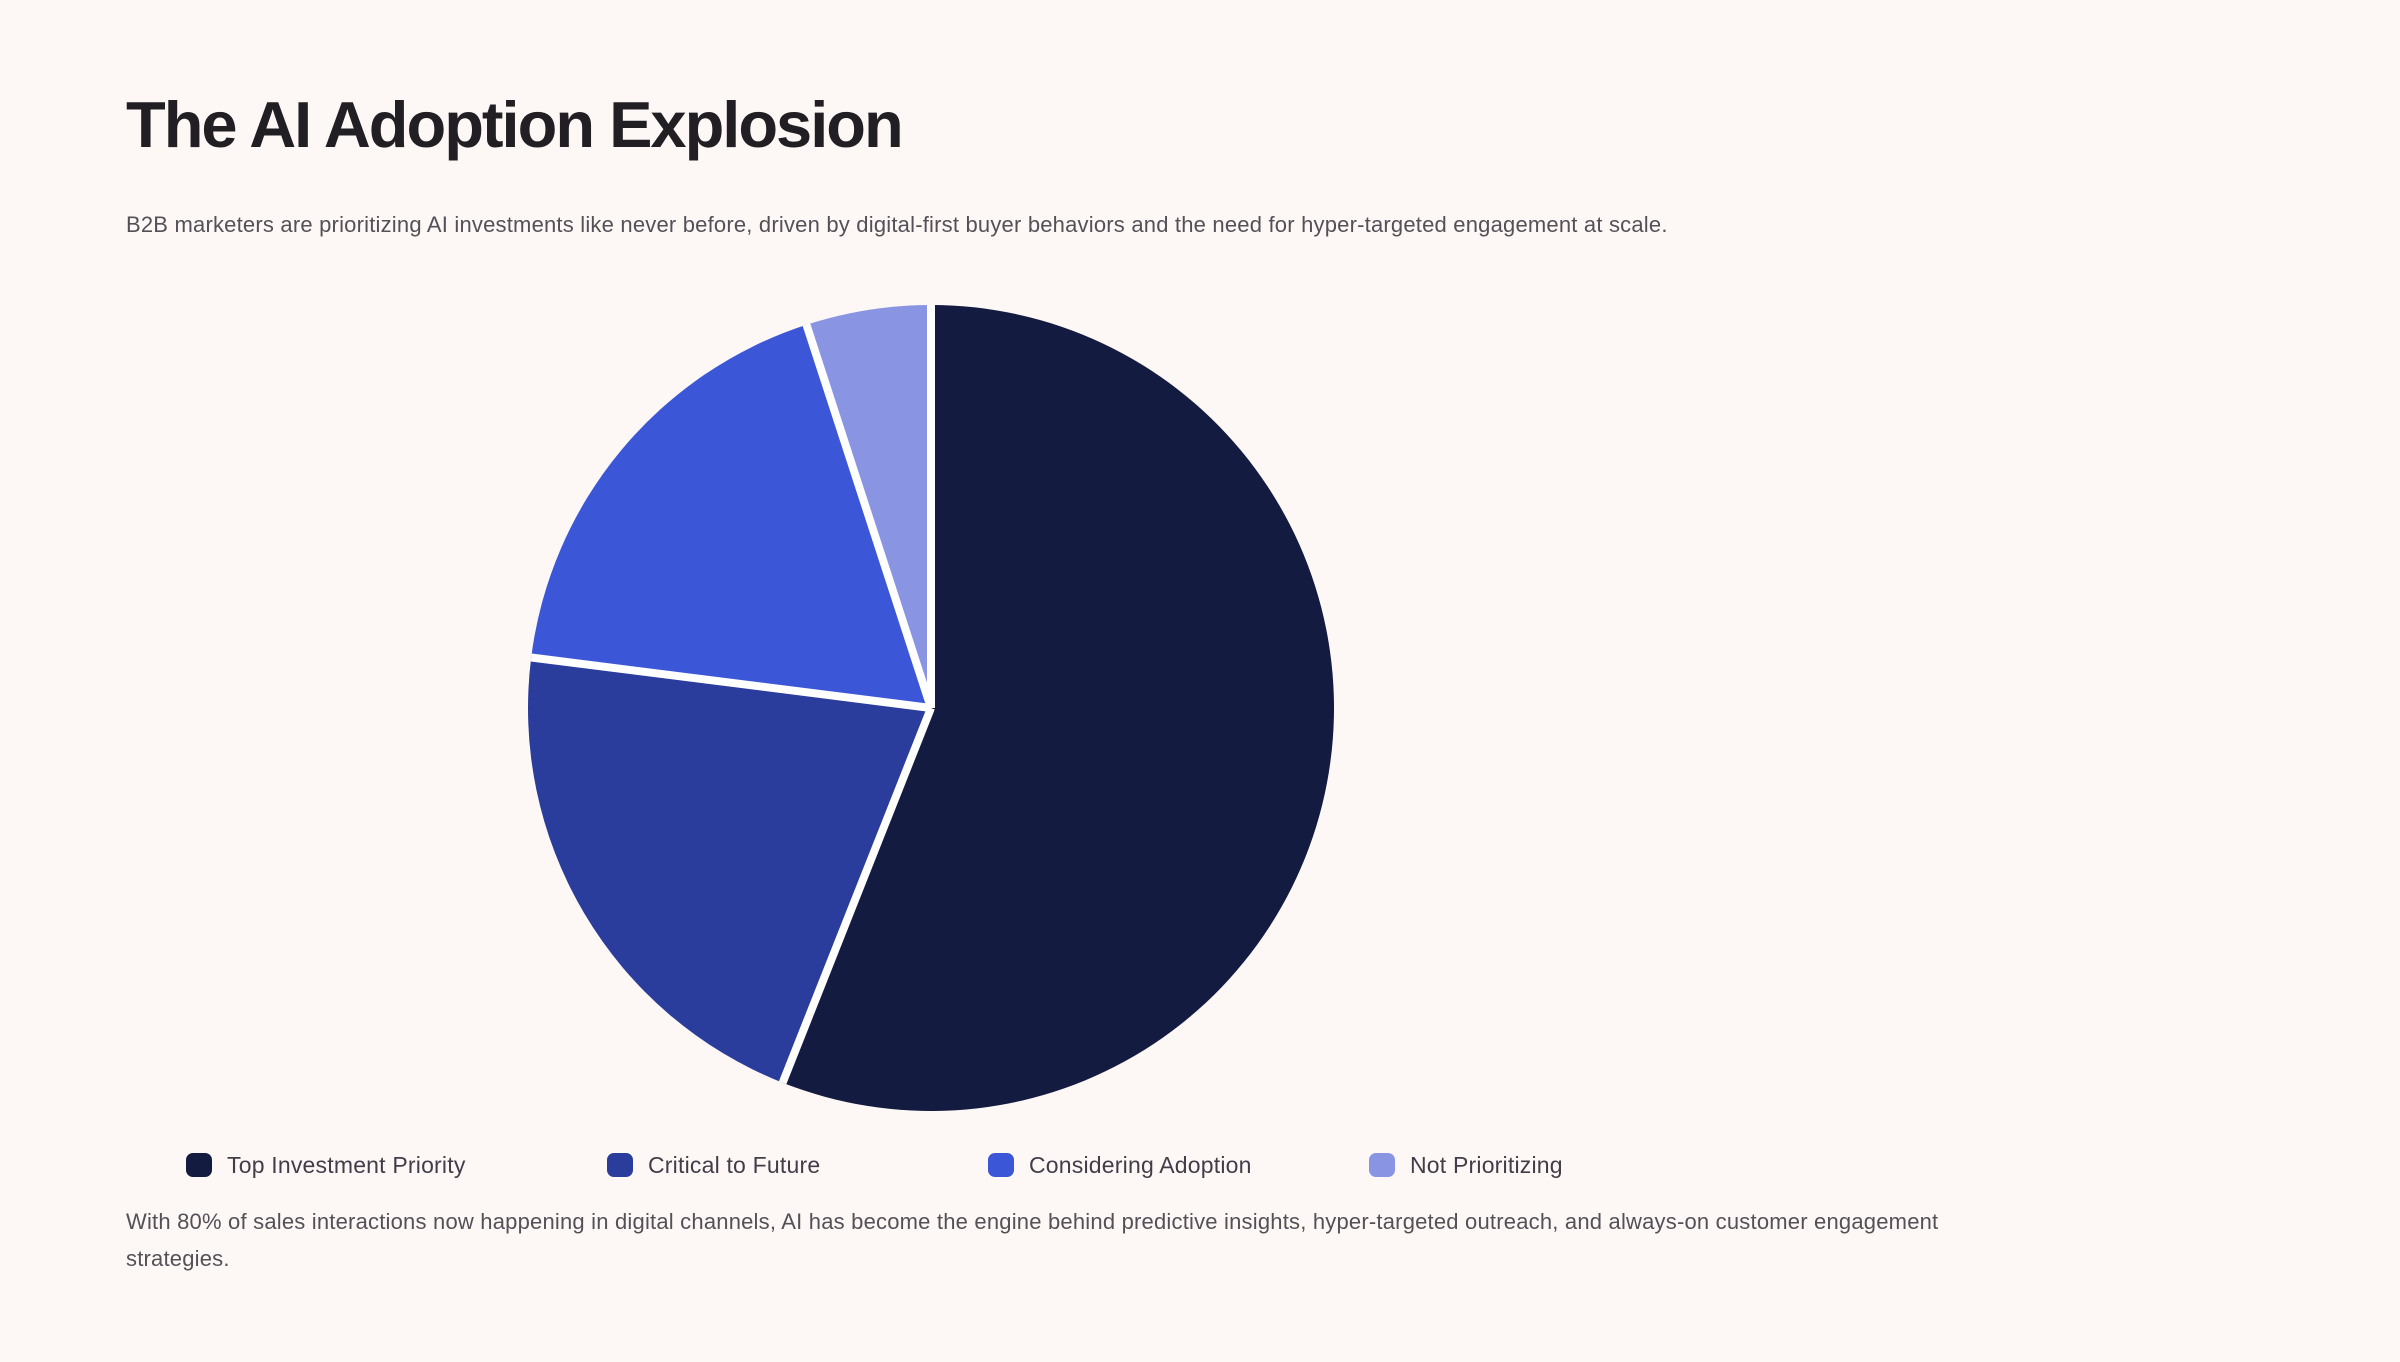 The image size is (2400, 1362). What do you see at coordinates (178, 1258) in the screenshot?
I see `footer-line-2: strategies.` at bounding box center [178, 1258].